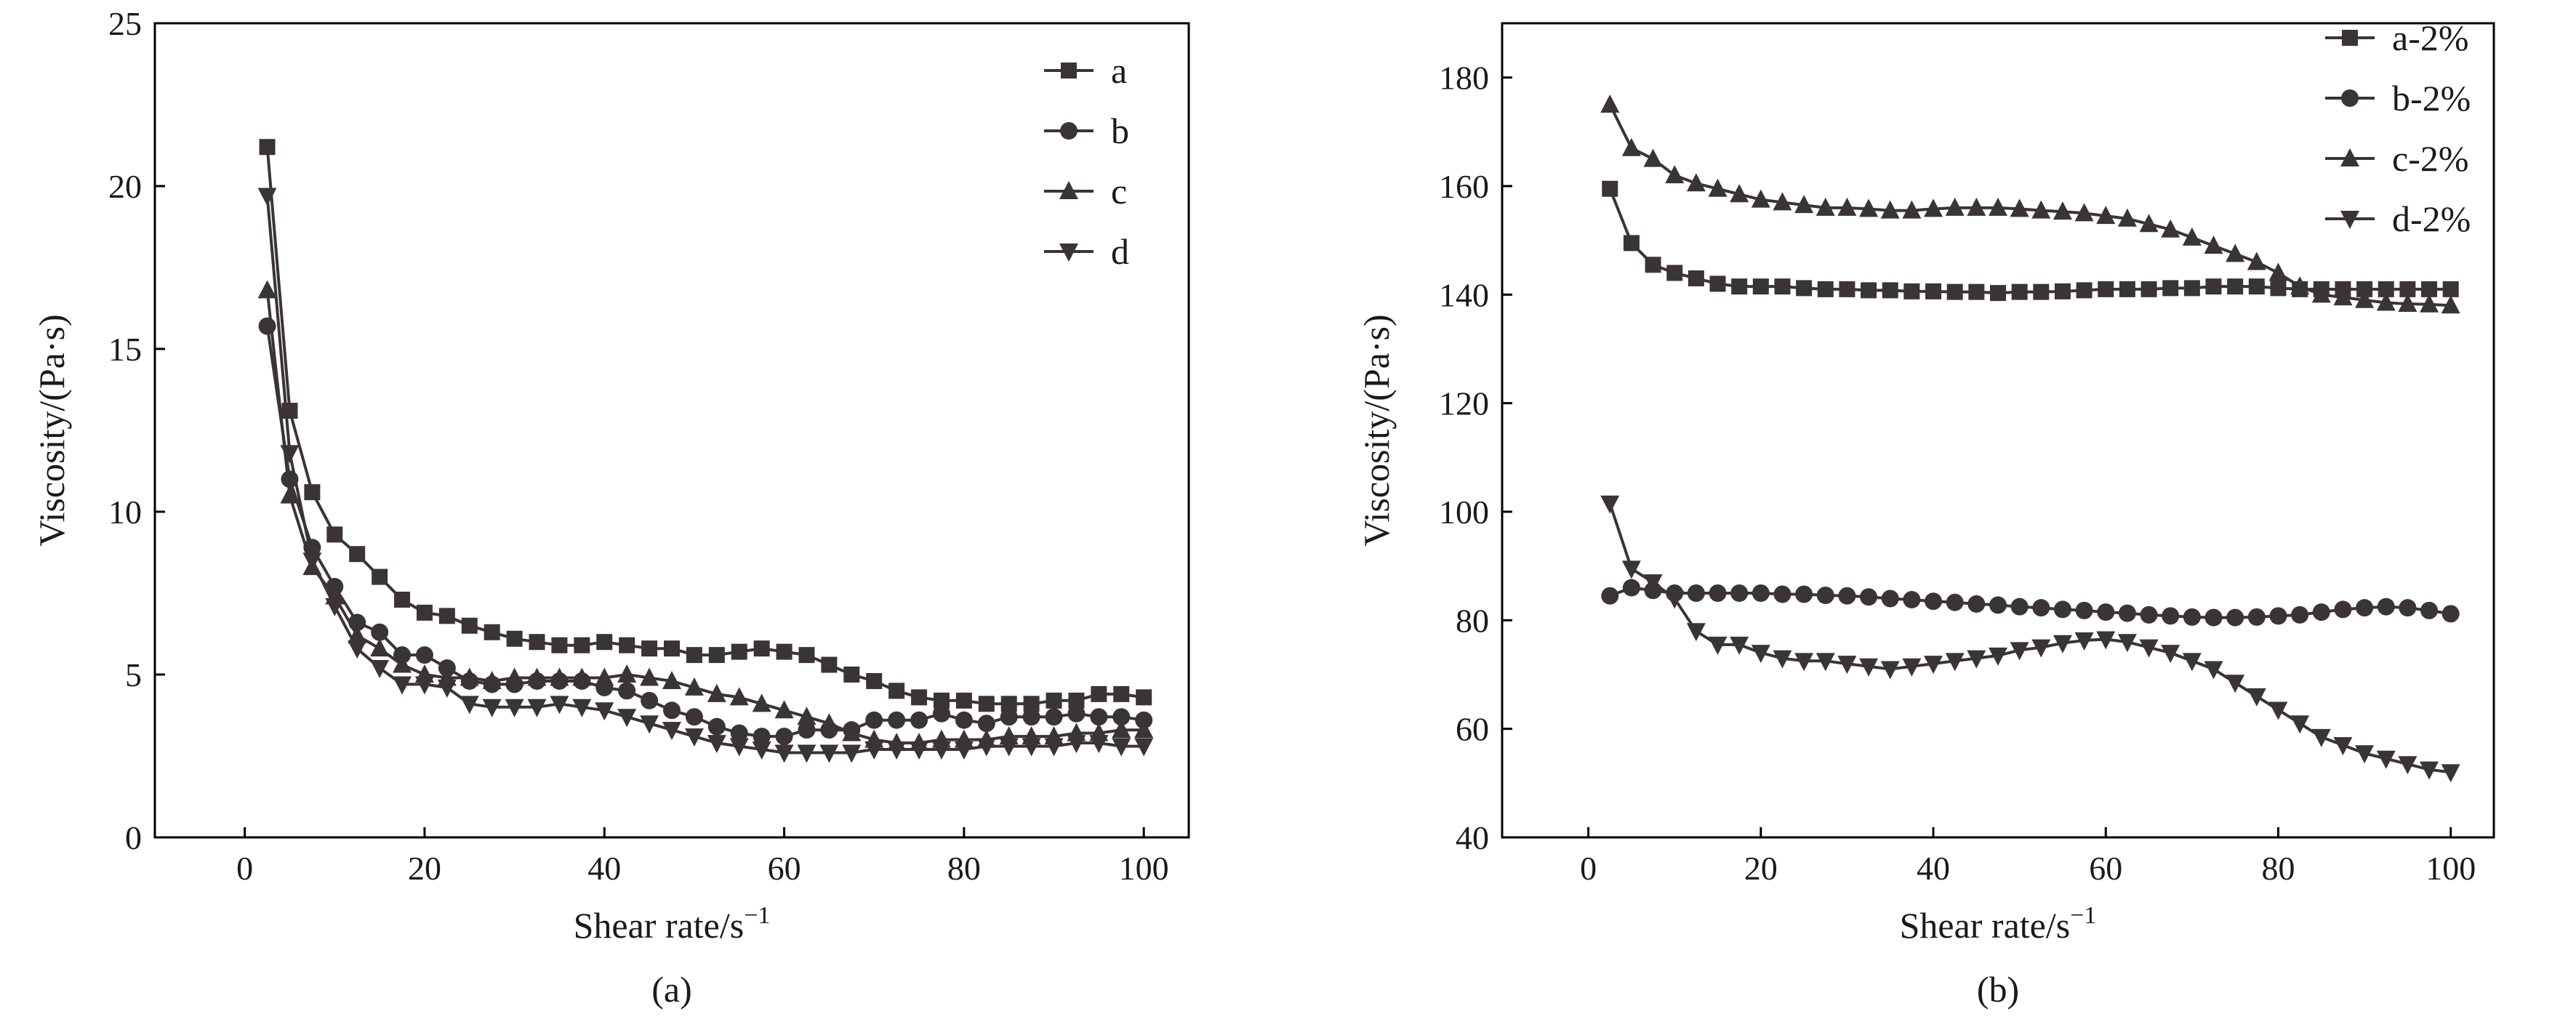  I want to click on series-c-2%, so click(2030, 204).